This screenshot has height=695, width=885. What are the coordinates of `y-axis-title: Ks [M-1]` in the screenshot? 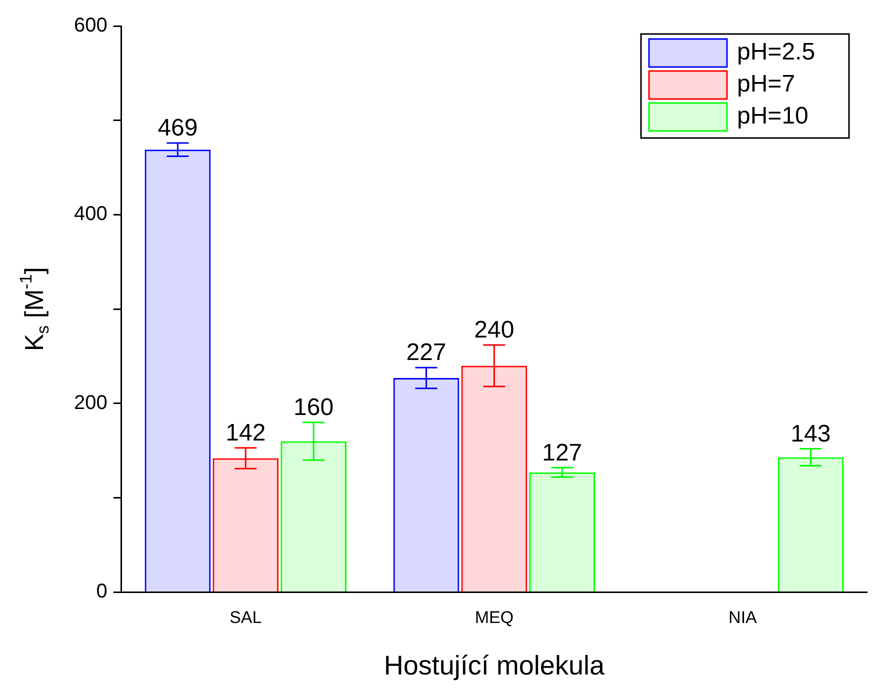 It's located at (34, 309).